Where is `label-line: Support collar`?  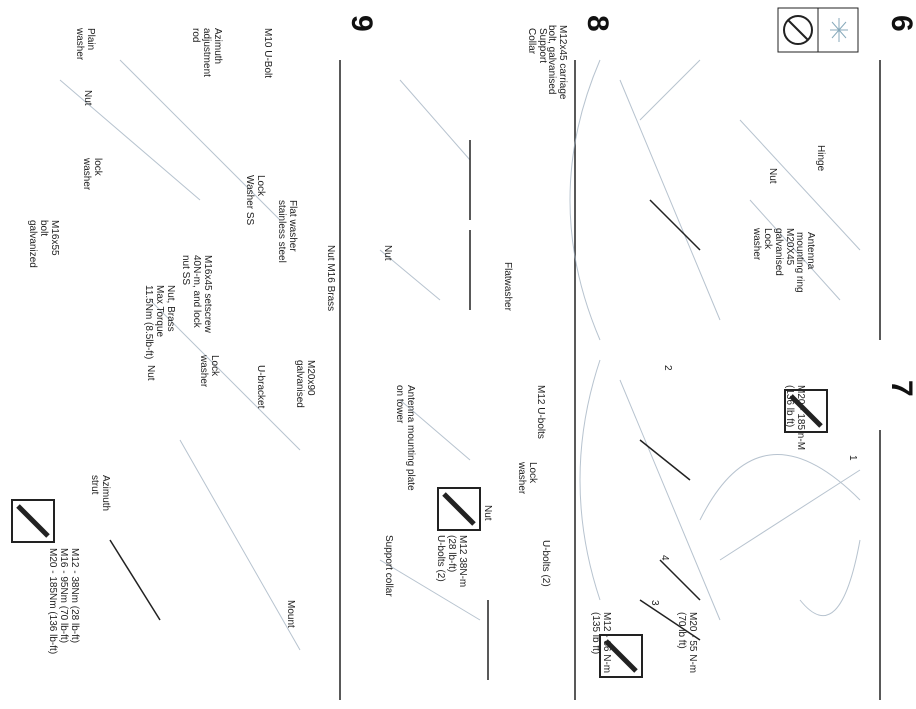
label-line: Support collar is located at coordinates (388, 566).